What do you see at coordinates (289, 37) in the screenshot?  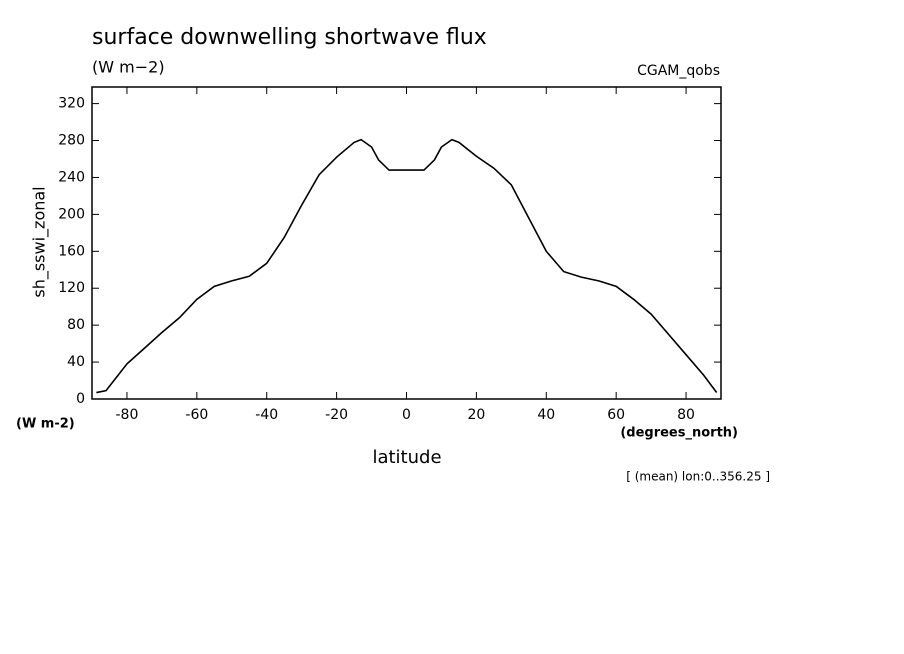 I see `chart-title: surface downwelling shortwave flux` at bounding box center [289, 37].